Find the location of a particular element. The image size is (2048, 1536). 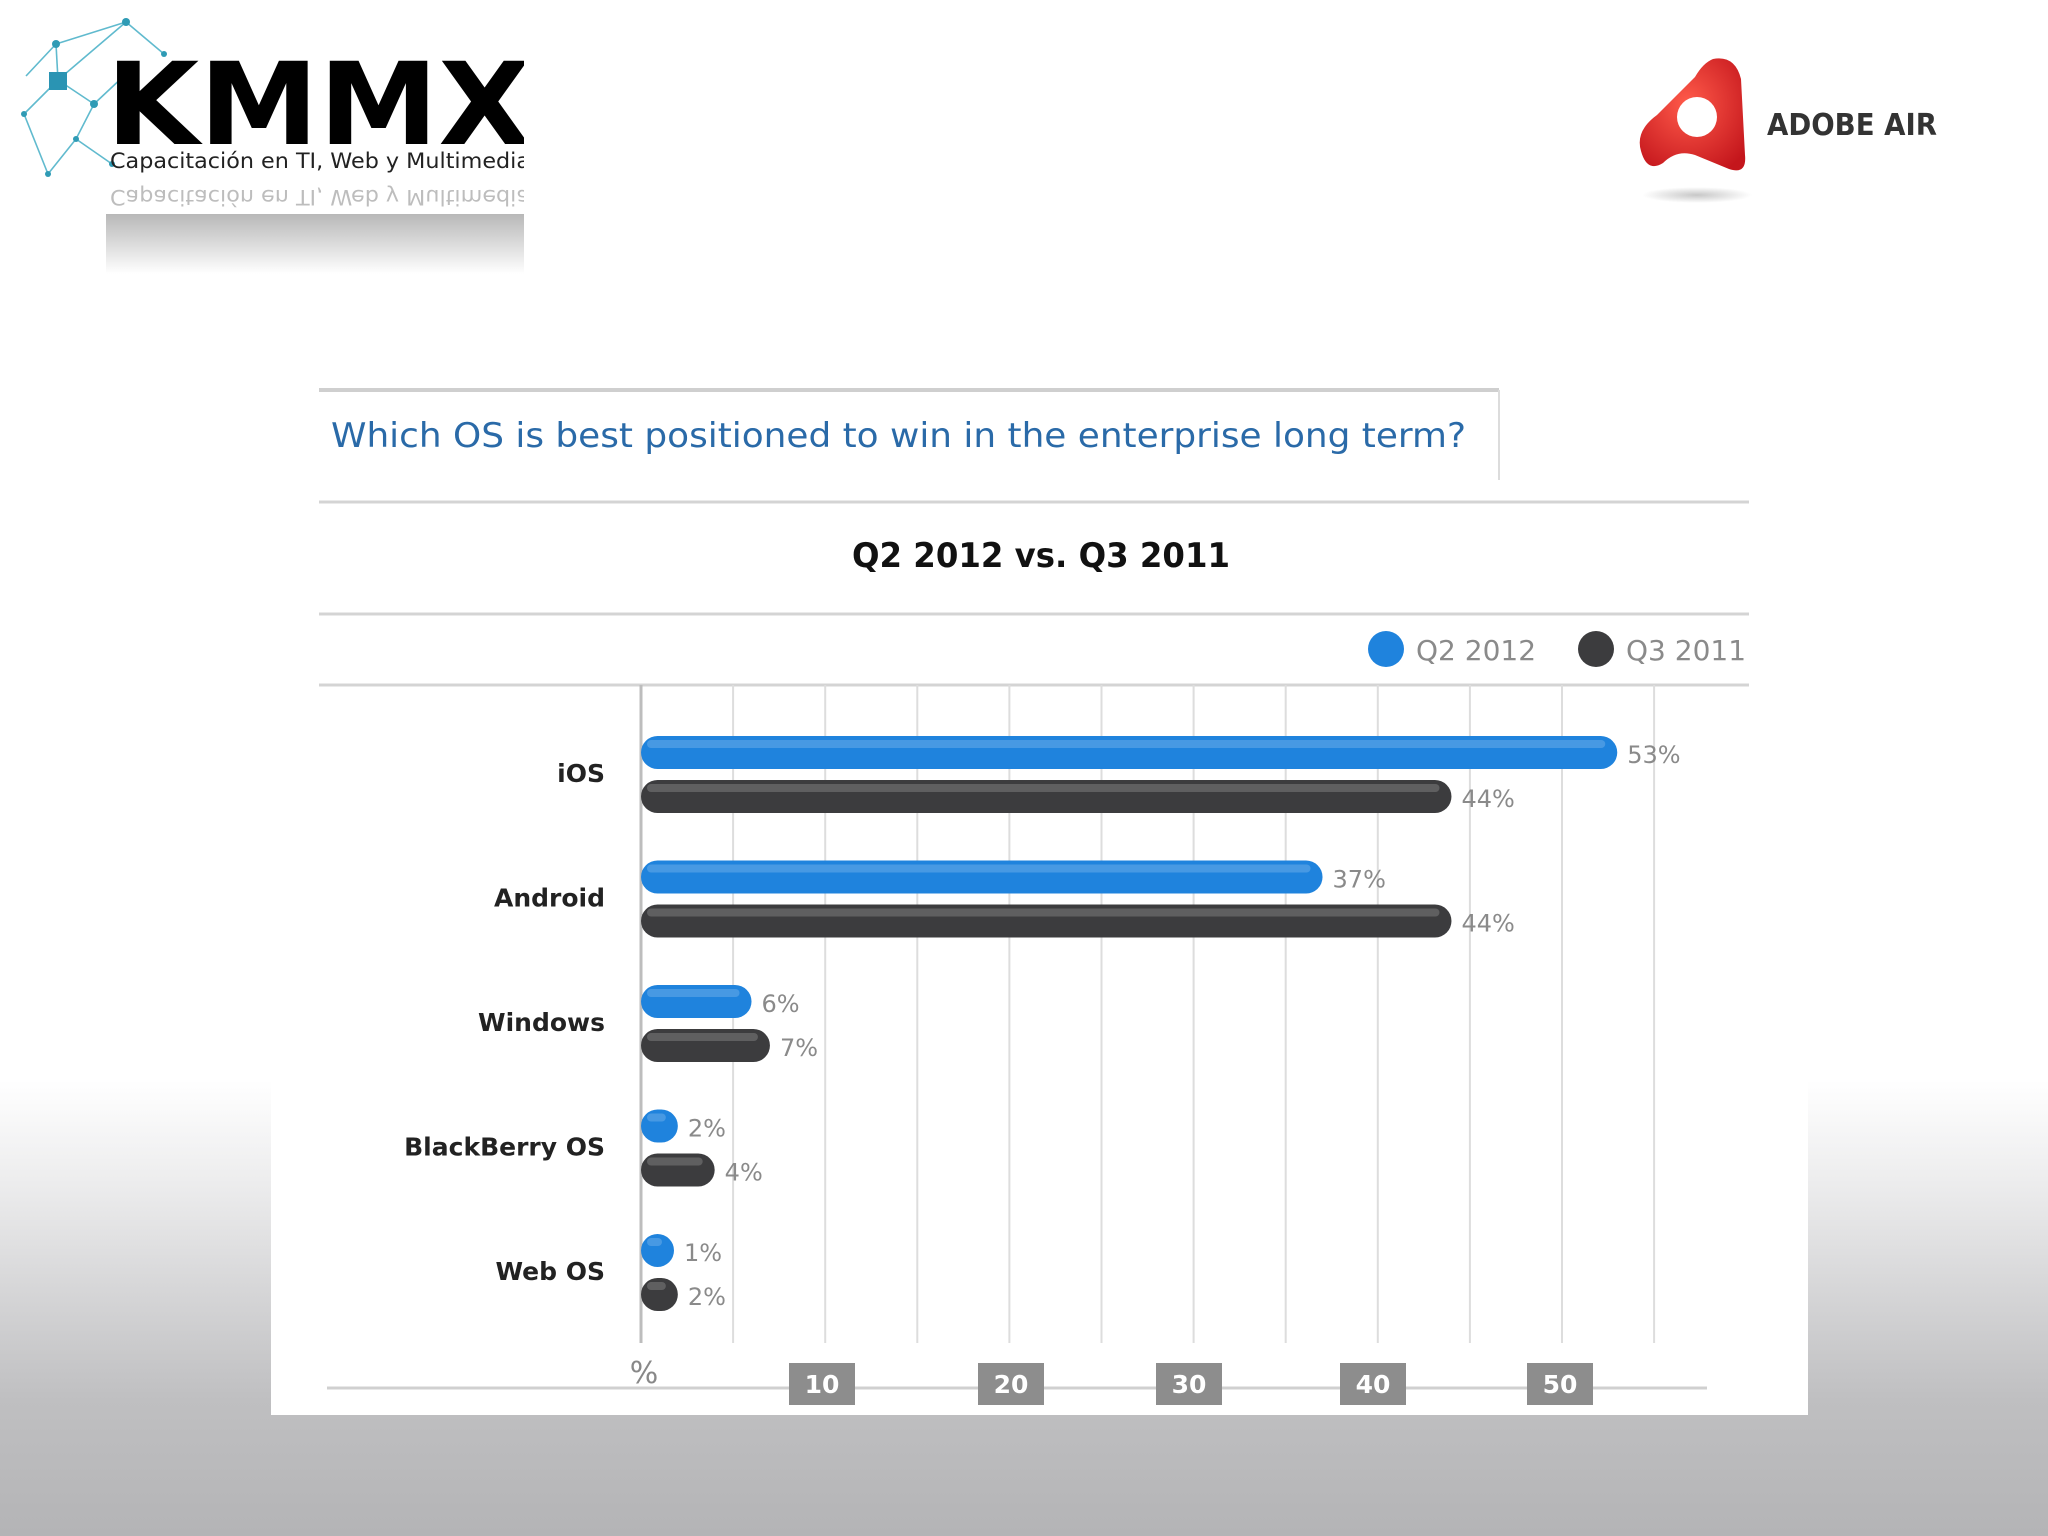

category-label: Windows is located at coordinates (541, 1022).